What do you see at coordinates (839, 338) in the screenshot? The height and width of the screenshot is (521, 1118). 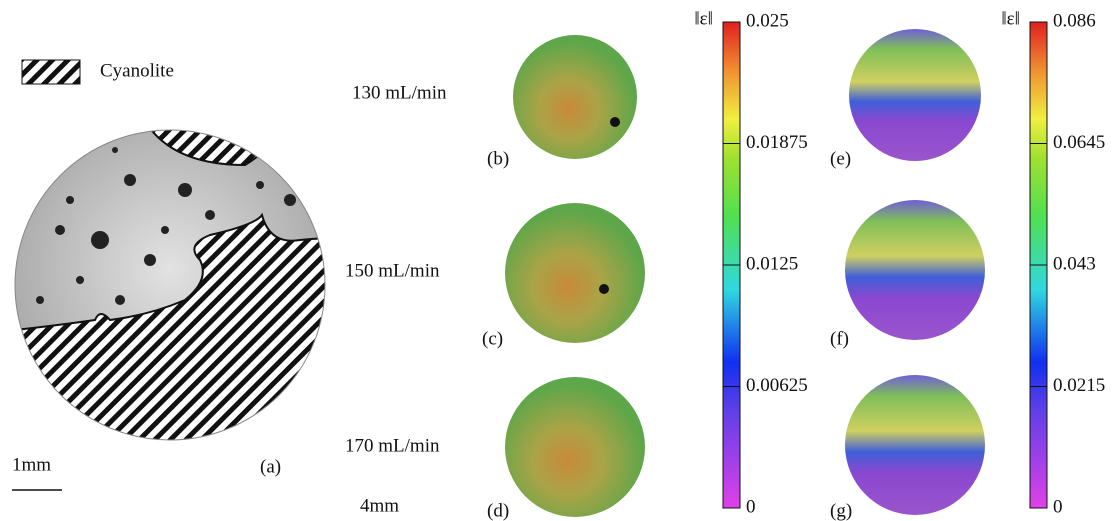 I see `panel-label: (f)` at bounding box center [839, 338].